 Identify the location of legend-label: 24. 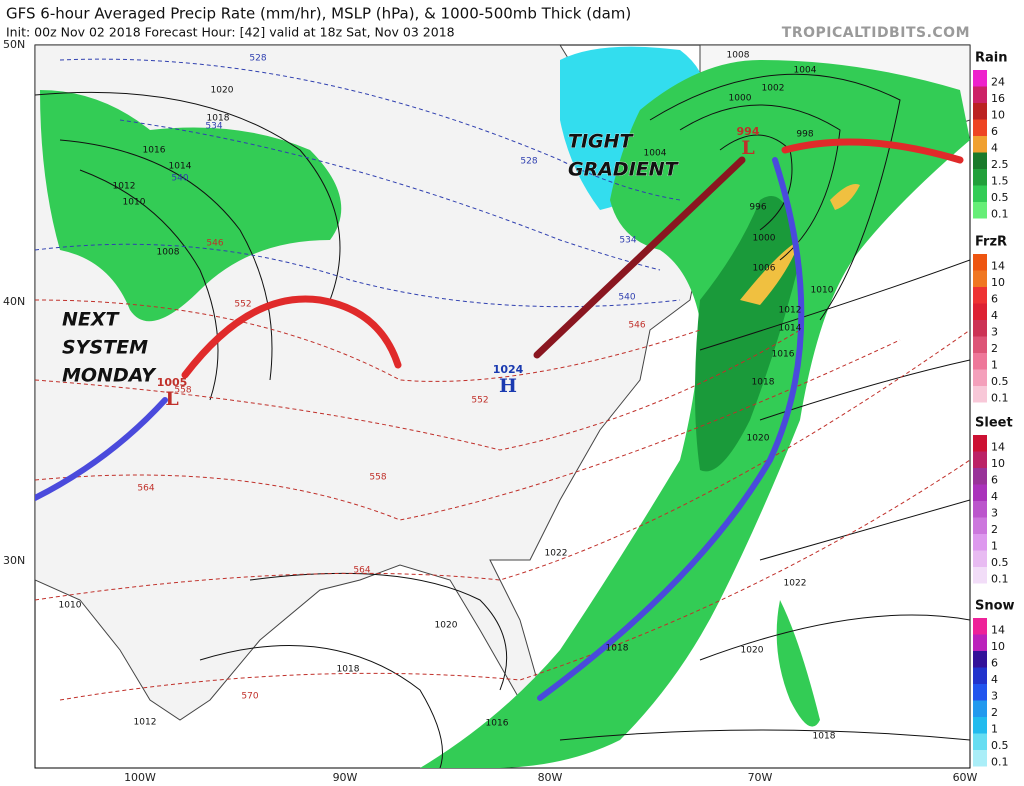
(998, 81).